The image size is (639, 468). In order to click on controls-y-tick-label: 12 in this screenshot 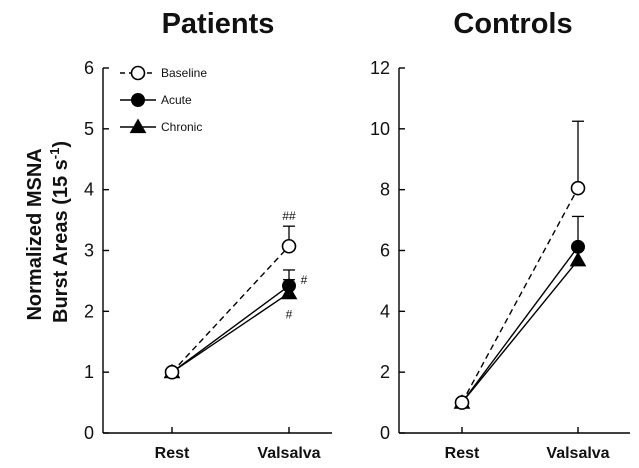, I will do `click(380, 68)`.